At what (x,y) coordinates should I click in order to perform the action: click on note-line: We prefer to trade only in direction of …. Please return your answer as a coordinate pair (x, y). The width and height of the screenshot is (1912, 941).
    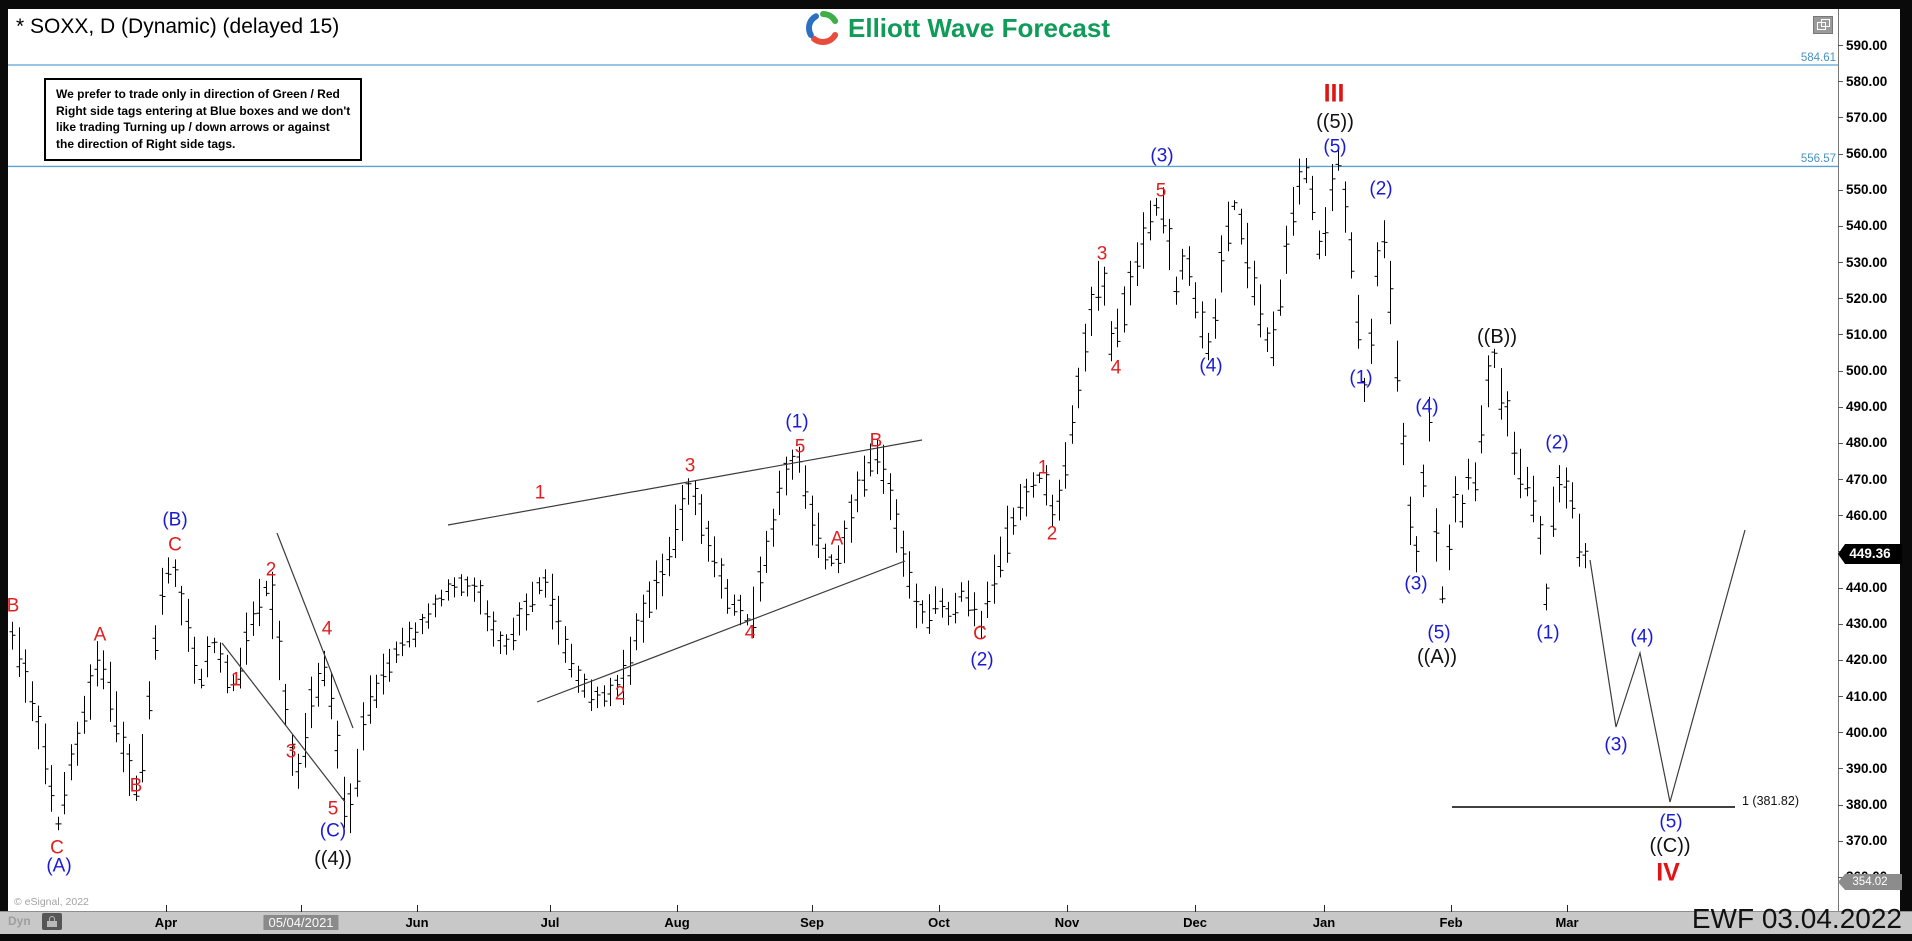
    Looking at the image, I should click on (198, 94).